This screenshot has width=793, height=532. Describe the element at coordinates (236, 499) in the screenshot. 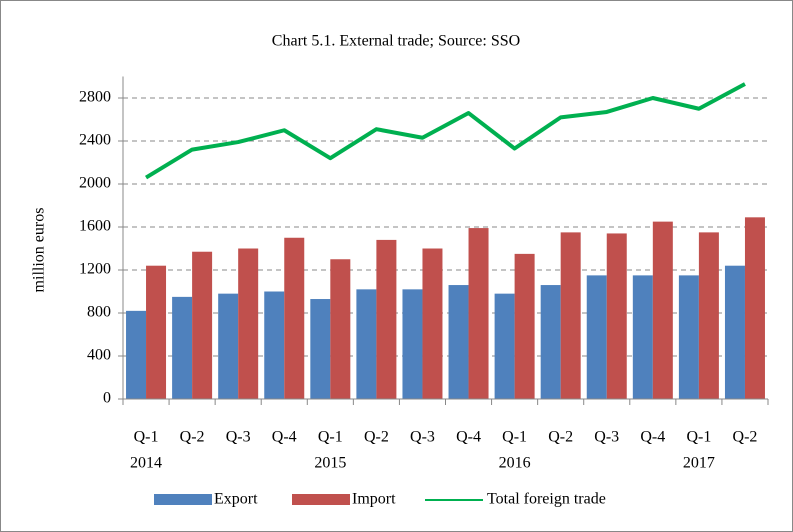

I see `legend-label: Export` at that location.